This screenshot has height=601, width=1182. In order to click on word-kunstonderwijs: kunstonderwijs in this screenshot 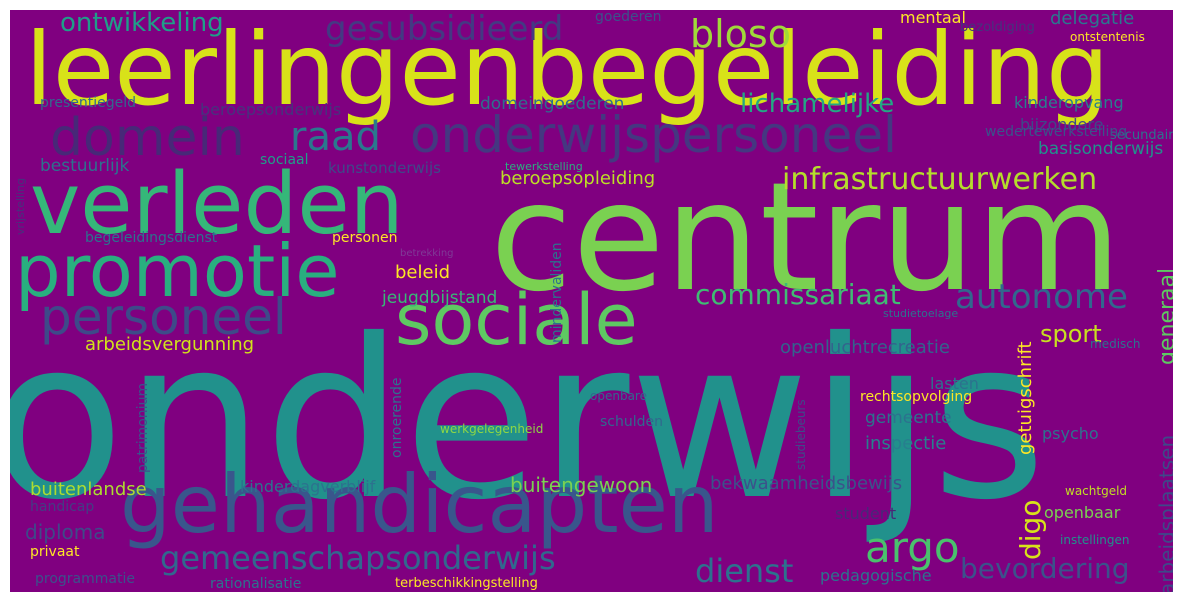, I will do `click(384, 168)`.